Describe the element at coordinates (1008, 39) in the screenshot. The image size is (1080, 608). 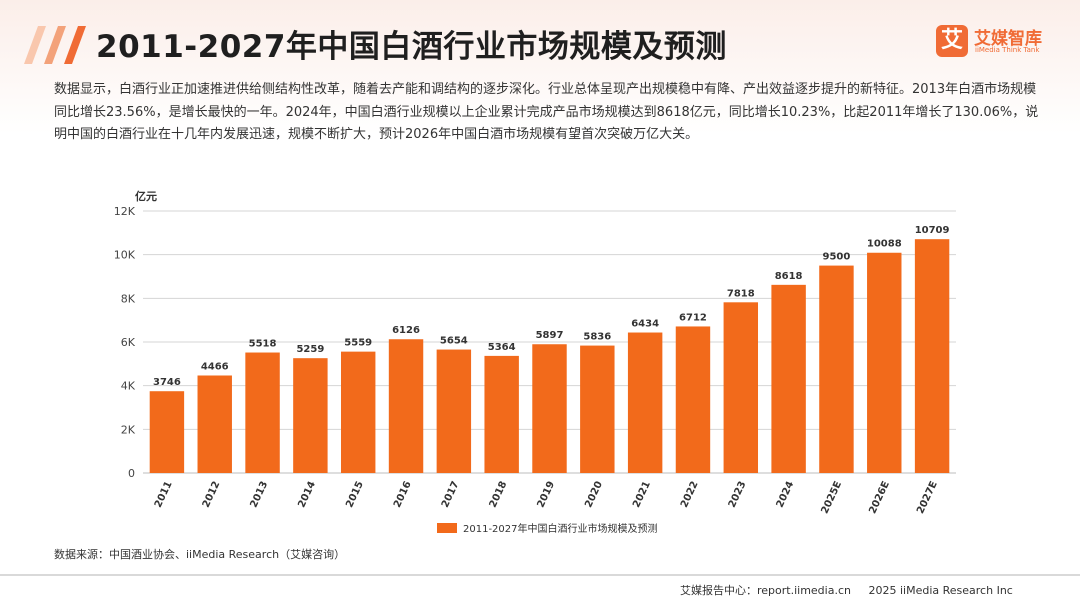
I see `brand-name: 艾媒智库` at that location.